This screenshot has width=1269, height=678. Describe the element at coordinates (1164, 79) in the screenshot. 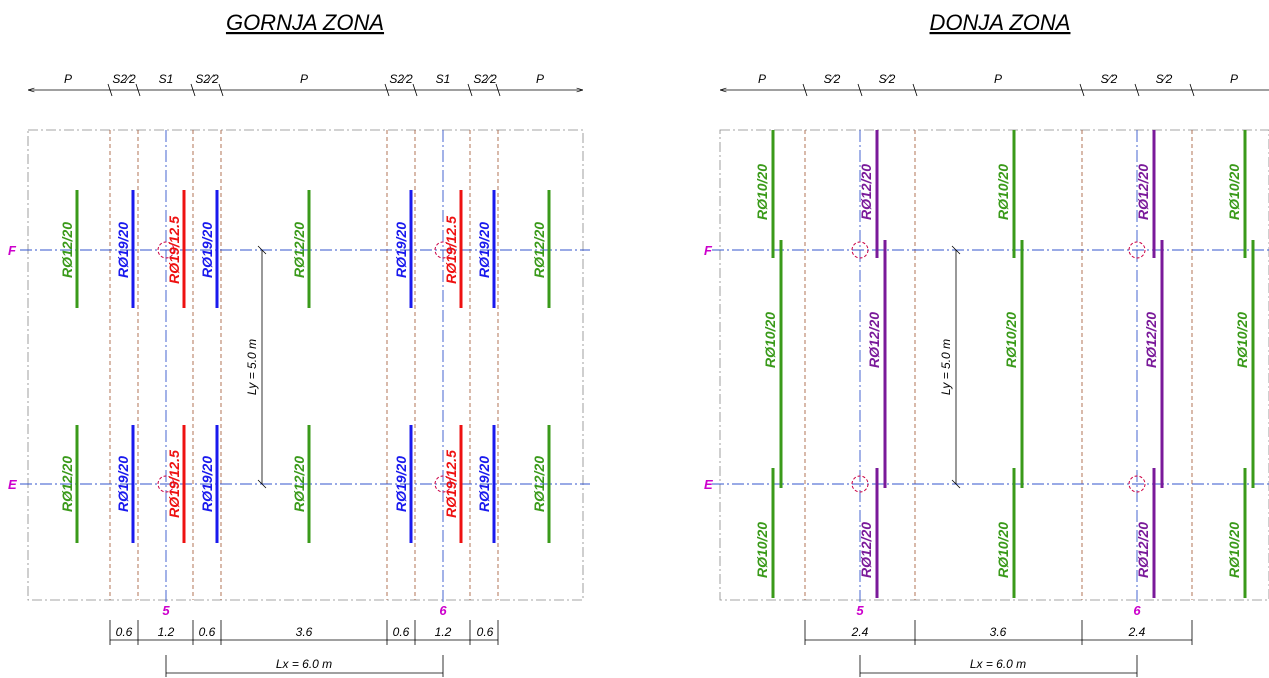

I see `dim-s-half-4: S⁄2` at that location.